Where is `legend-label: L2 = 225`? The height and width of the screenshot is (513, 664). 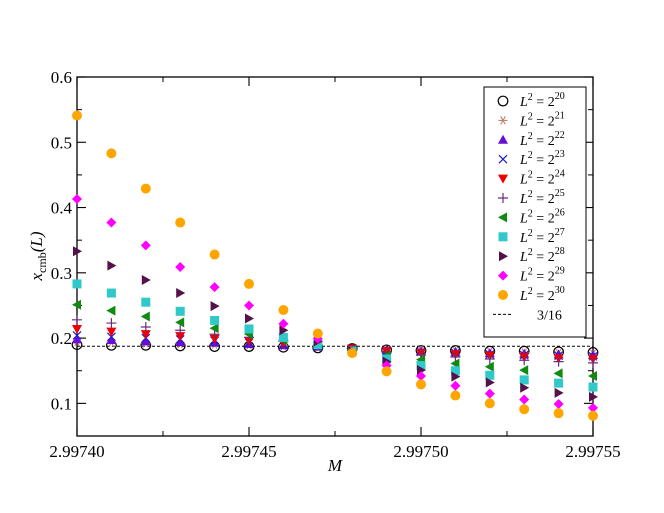 legend-label: L2 = 225 is located at coordinates (542, 197).